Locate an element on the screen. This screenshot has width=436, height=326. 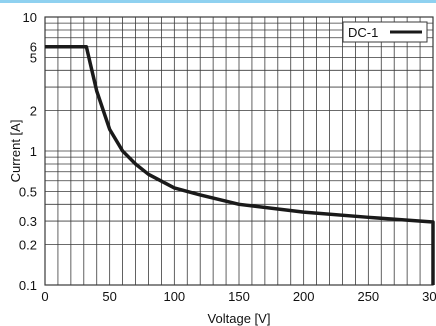
y-tick-label: 1 is located at coordinates (33, 151).